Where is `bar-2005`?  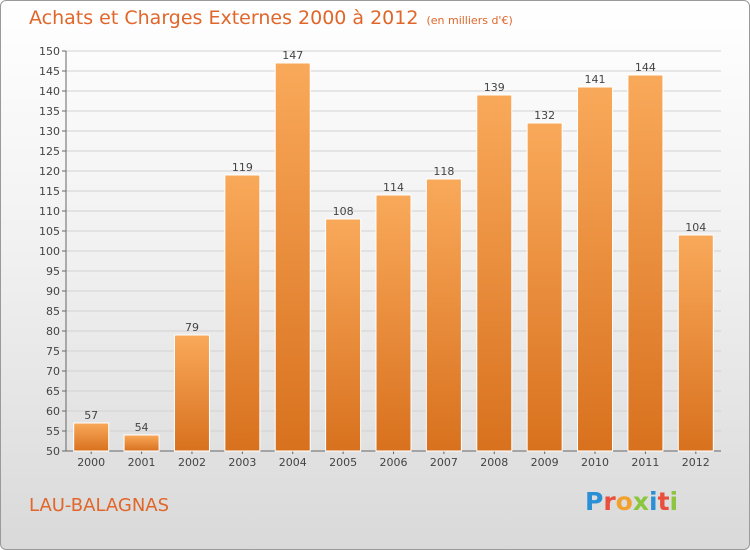 bar-2005 is located at coordinates (343, 335).